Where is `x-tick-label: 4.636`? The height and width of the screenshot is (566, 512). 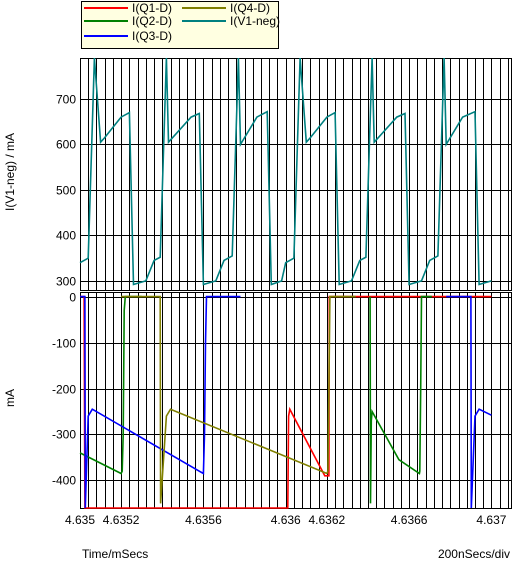 x-tick-label: 4.636 is located at coordinates (286, 520).